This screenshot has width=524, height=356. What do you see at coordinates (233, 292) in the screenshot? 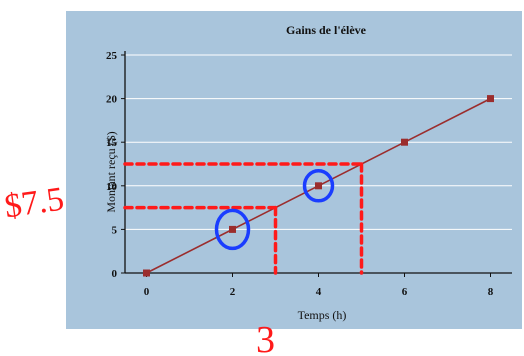
I see `x-tick-label: 2` at bounding box center [233, 292].